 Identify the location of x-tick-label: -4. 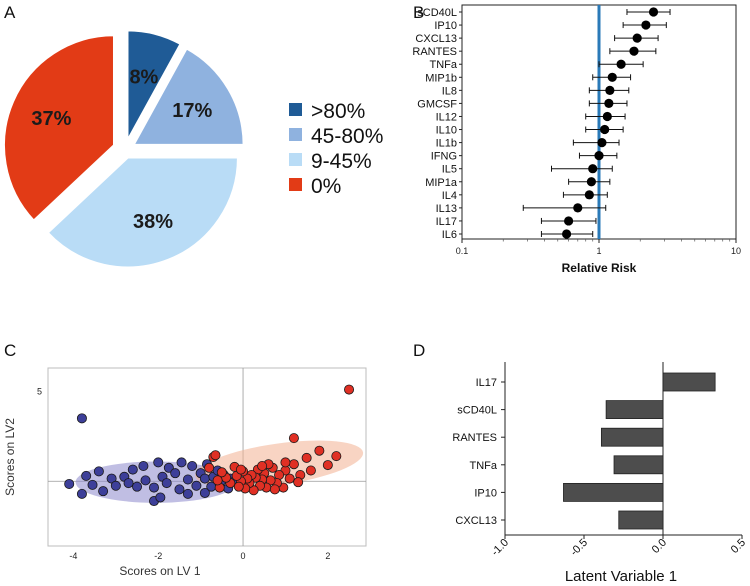
(73, 556).